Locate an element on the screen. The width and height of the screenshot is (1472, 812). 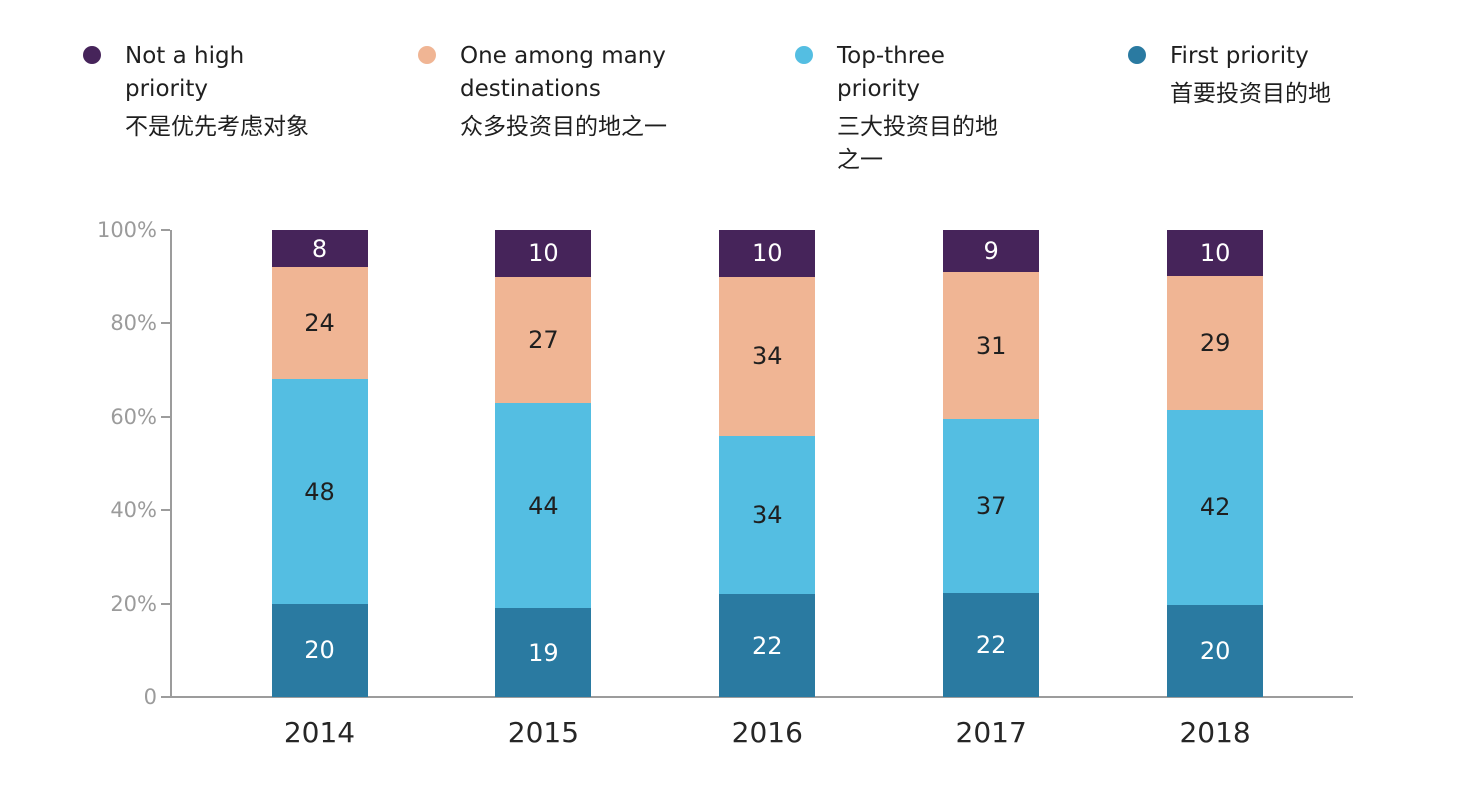
bar-segment-top-three-priority-2014: 48 is located at coordinates (319, 491).